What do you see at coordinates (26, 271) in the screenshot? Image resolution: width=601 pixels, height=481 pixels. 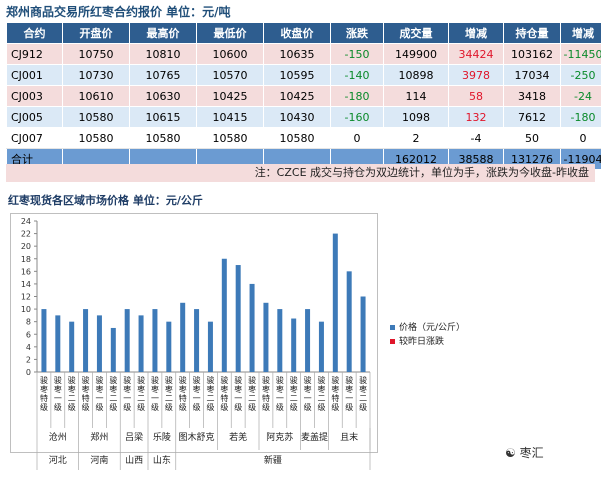 I see `y-tick-label: 16` at bounding box center [26, 271].